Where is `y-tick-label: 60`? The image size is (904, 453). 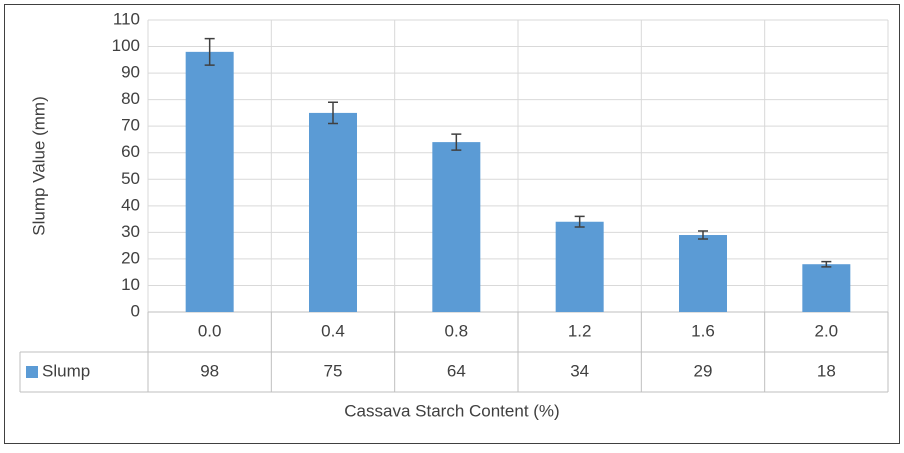 y-tick-label: 60 is located at coordinates (130, 151).